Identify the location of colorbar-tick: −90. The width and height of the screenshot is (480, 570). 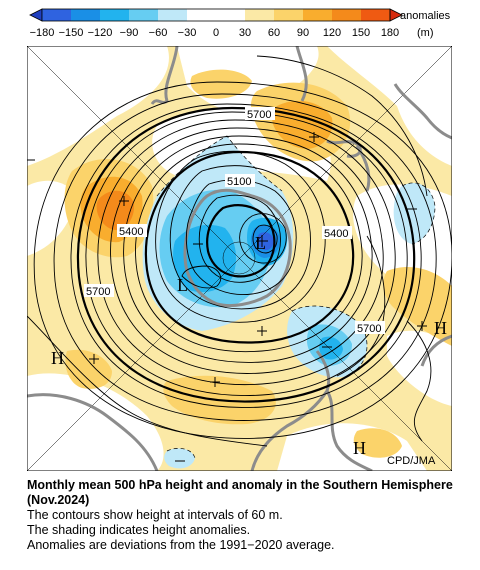
(129, 33).